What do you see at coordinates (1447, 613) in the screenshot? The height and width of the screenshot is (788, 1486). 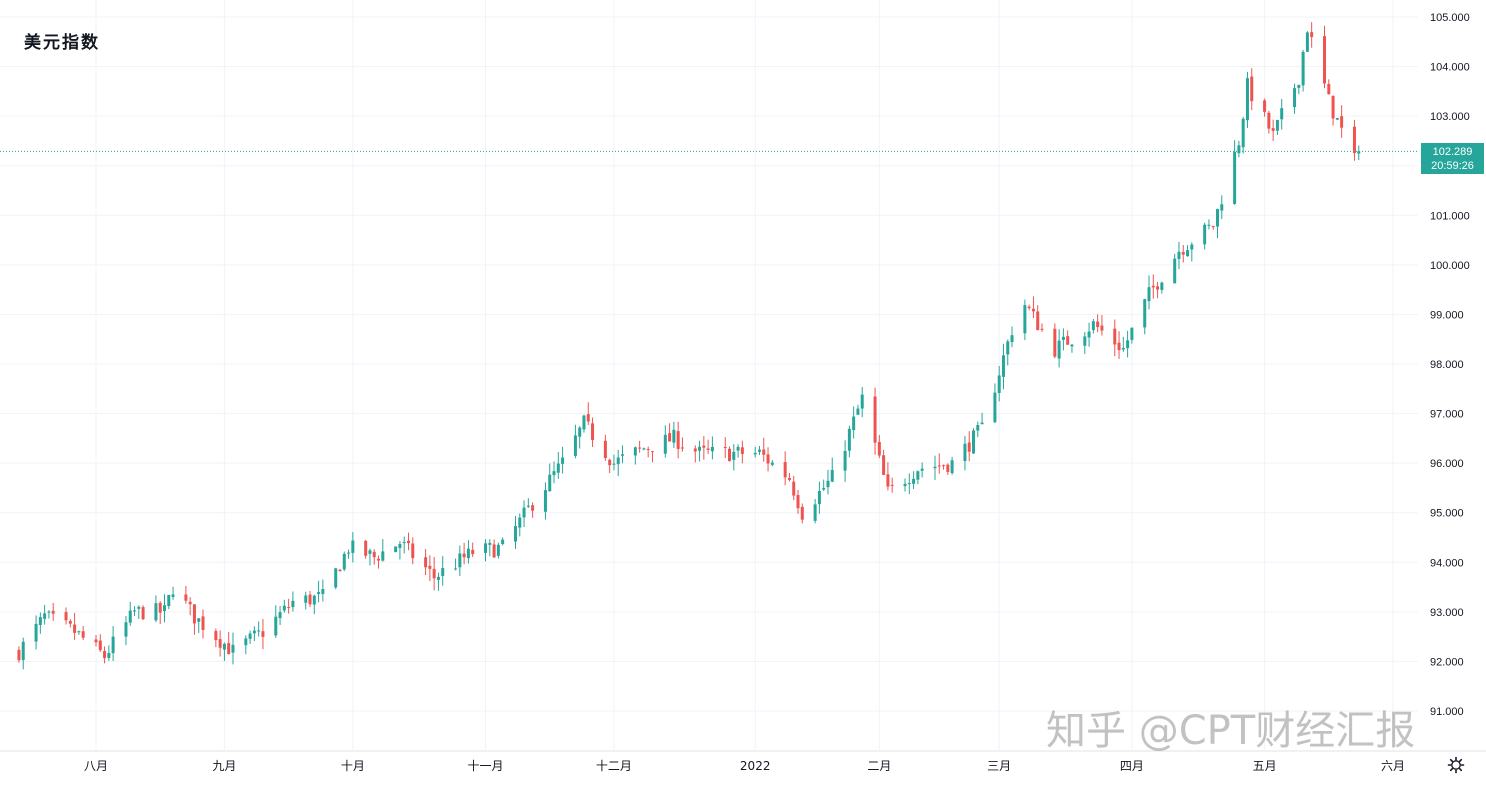 I see `y-tick-label: 93.000` at bounding box center [1447, 613].